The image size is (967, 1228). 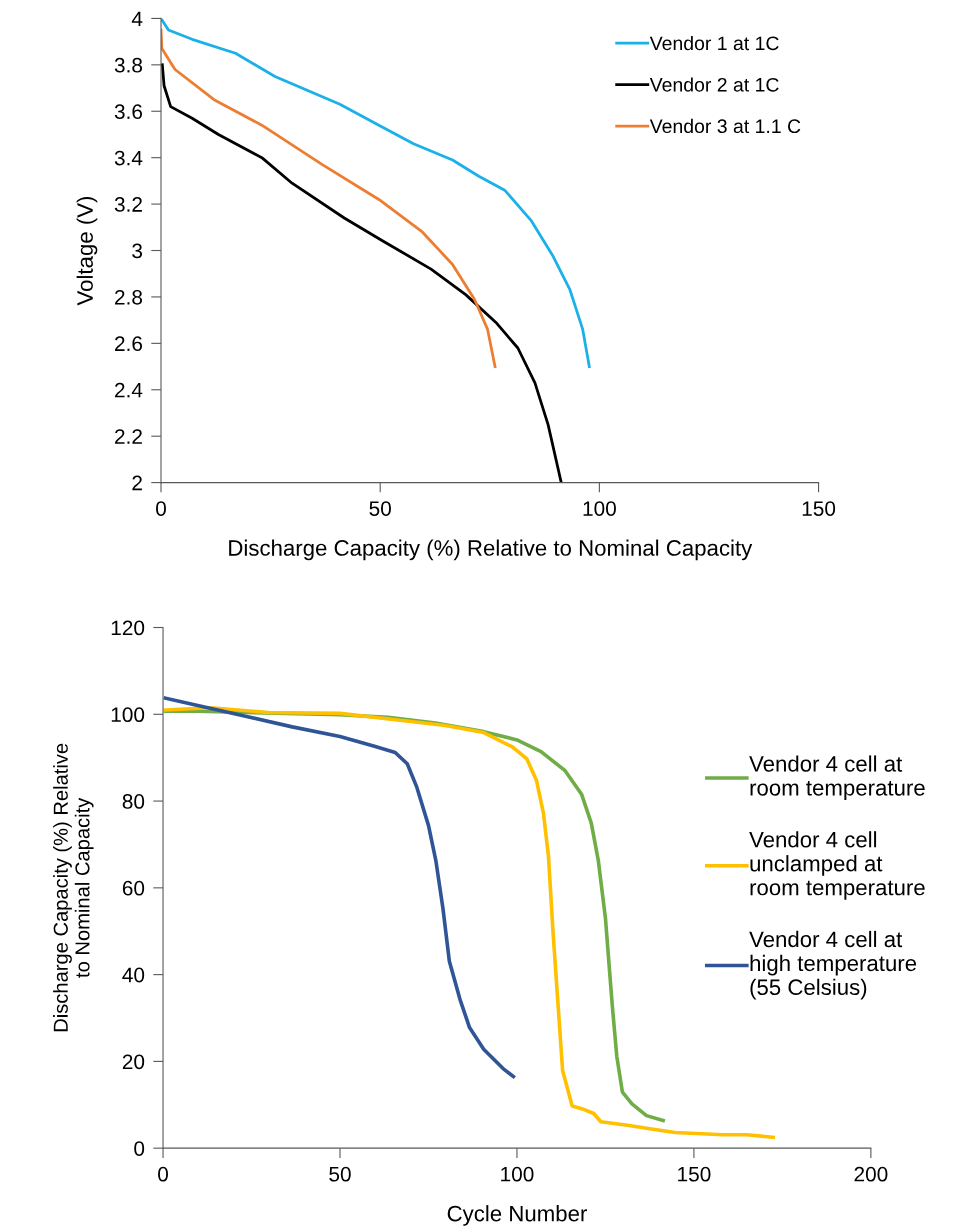 What do you see at coordinates (517, 1215) in the screenshot?
I see `x-axis-title: Cycle Number` at bounding box center [517, 1215].